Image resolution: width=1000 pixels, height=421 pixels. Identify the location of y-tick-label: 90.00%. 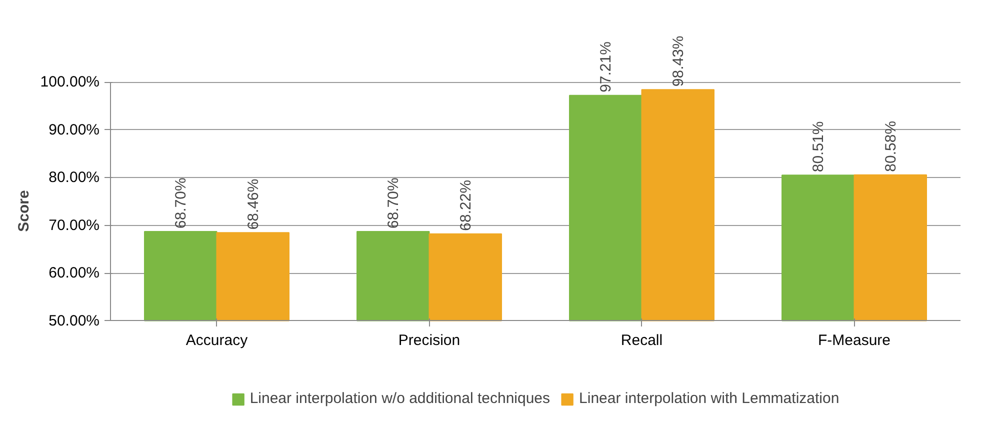
(74, 129).